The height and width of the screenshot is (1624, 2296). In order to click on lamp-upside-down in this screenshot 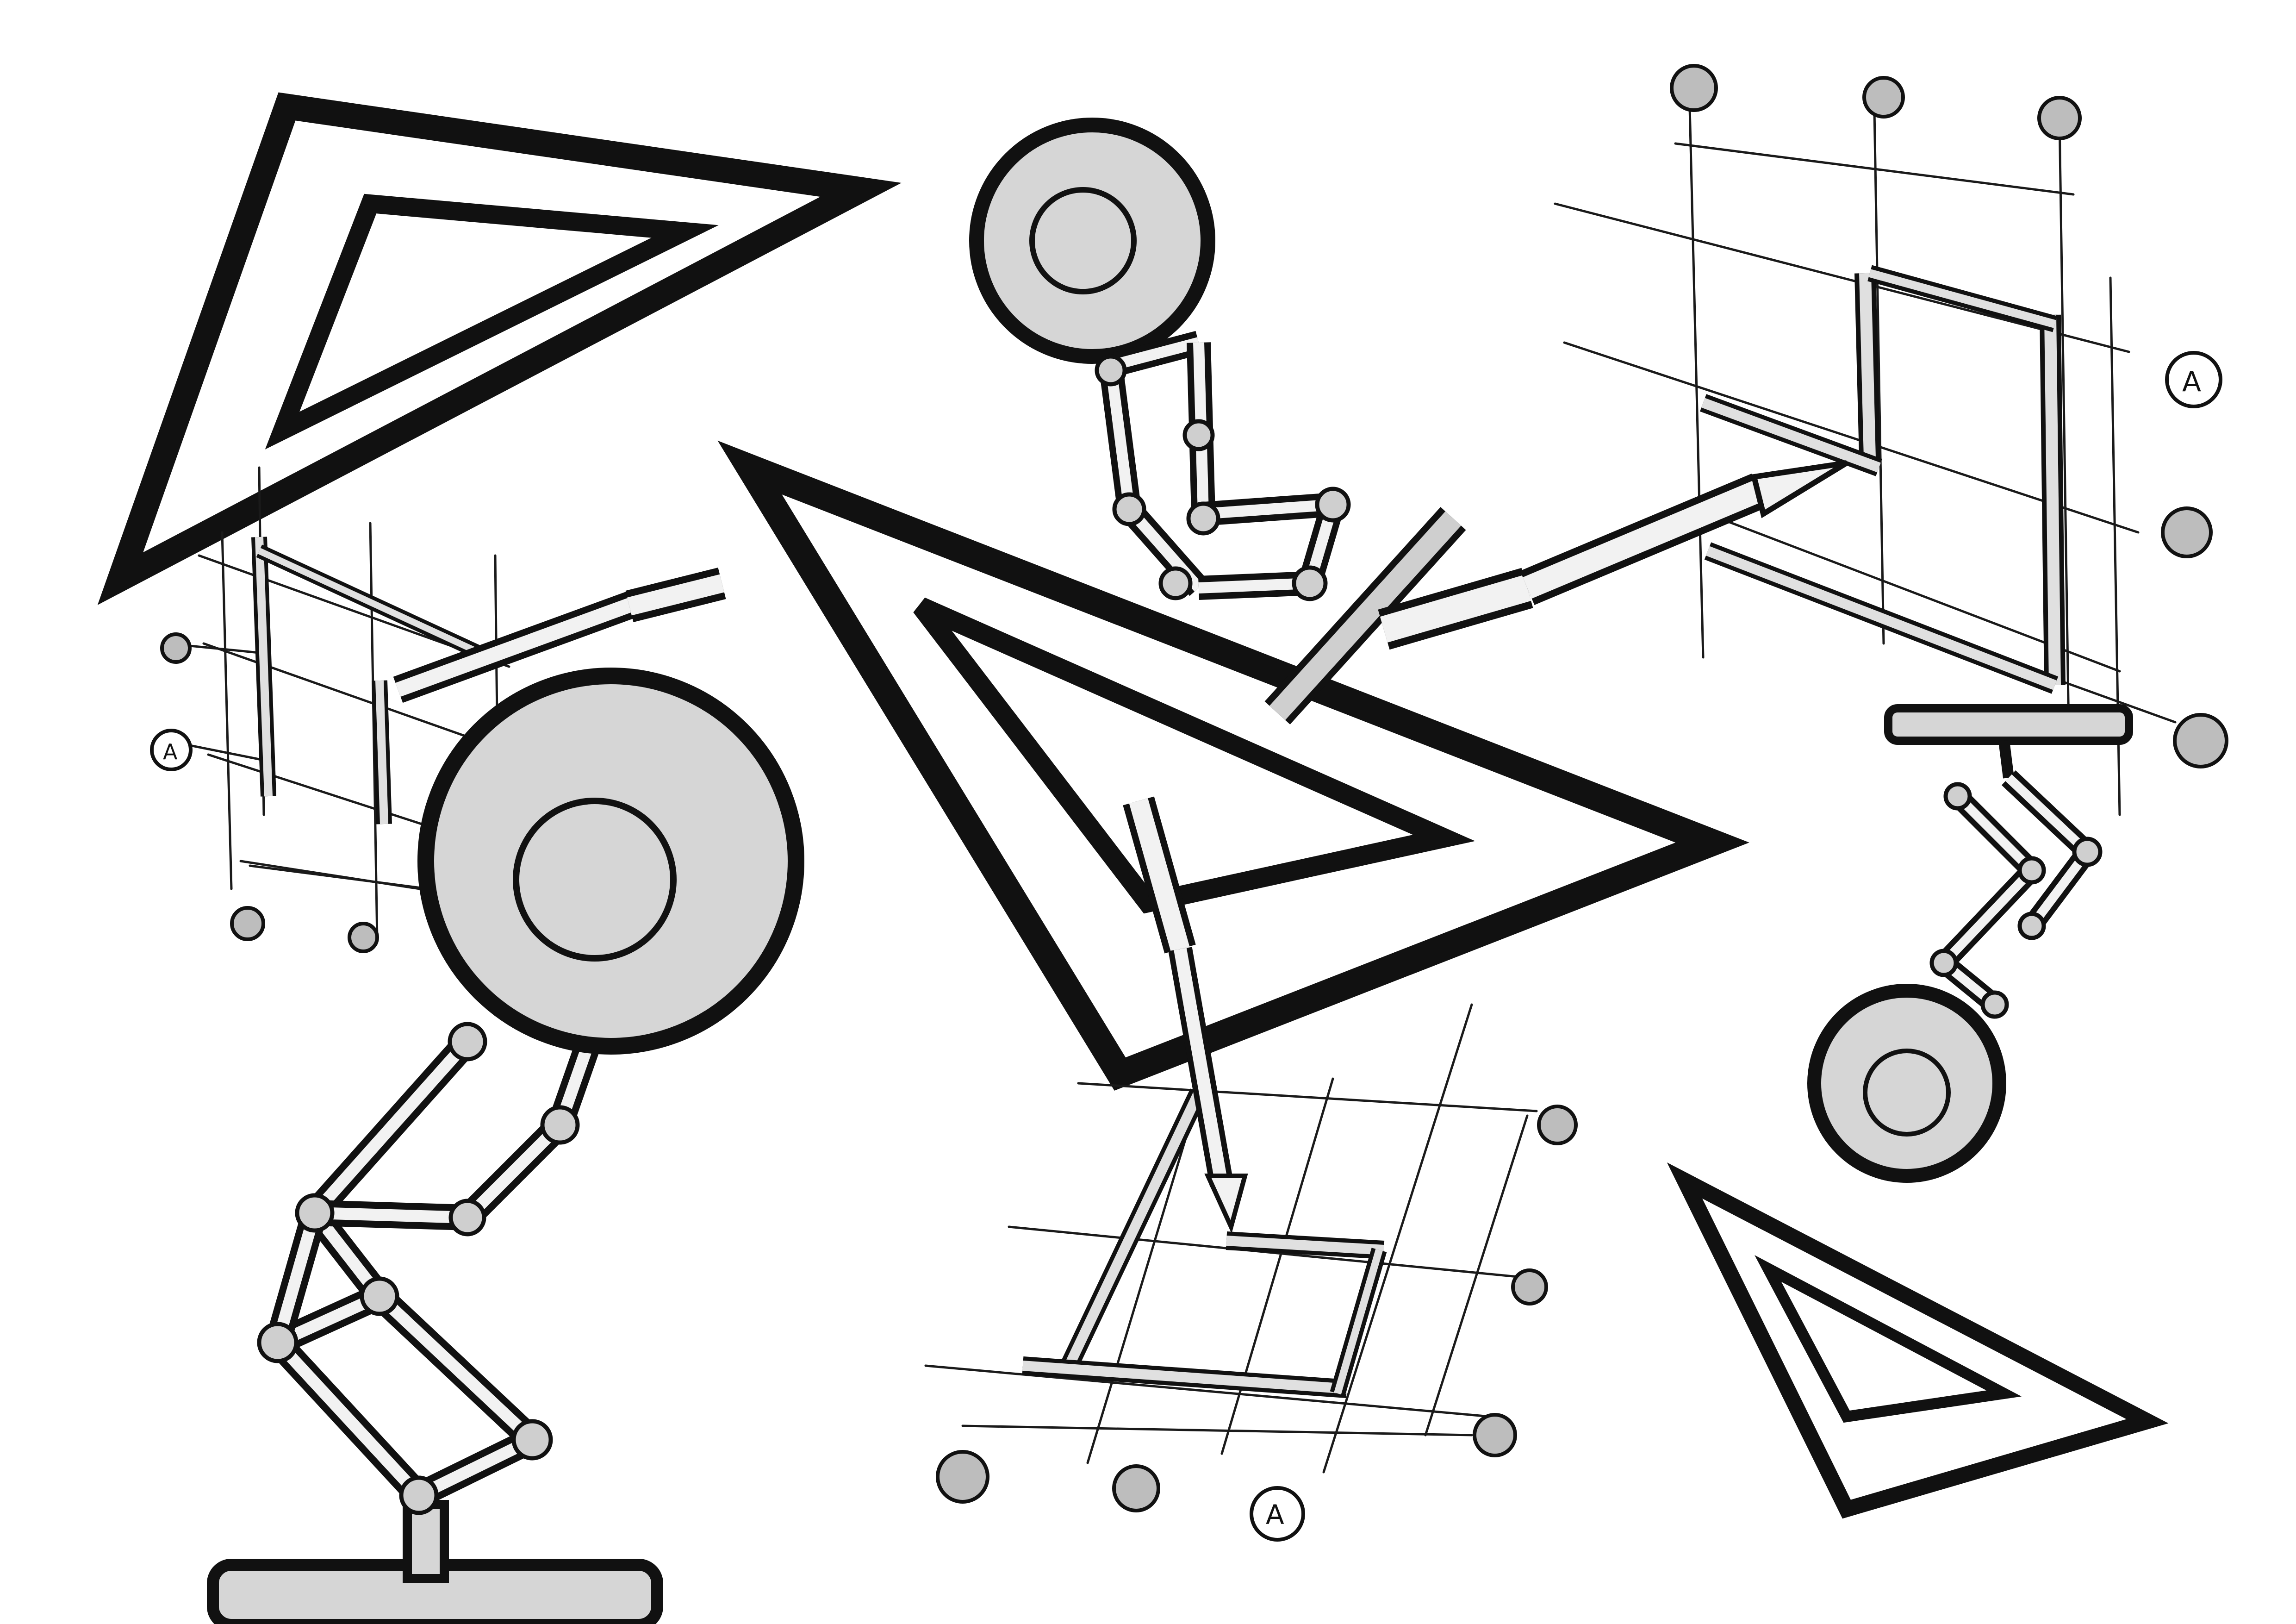, I will do `click(1970, 943)`.